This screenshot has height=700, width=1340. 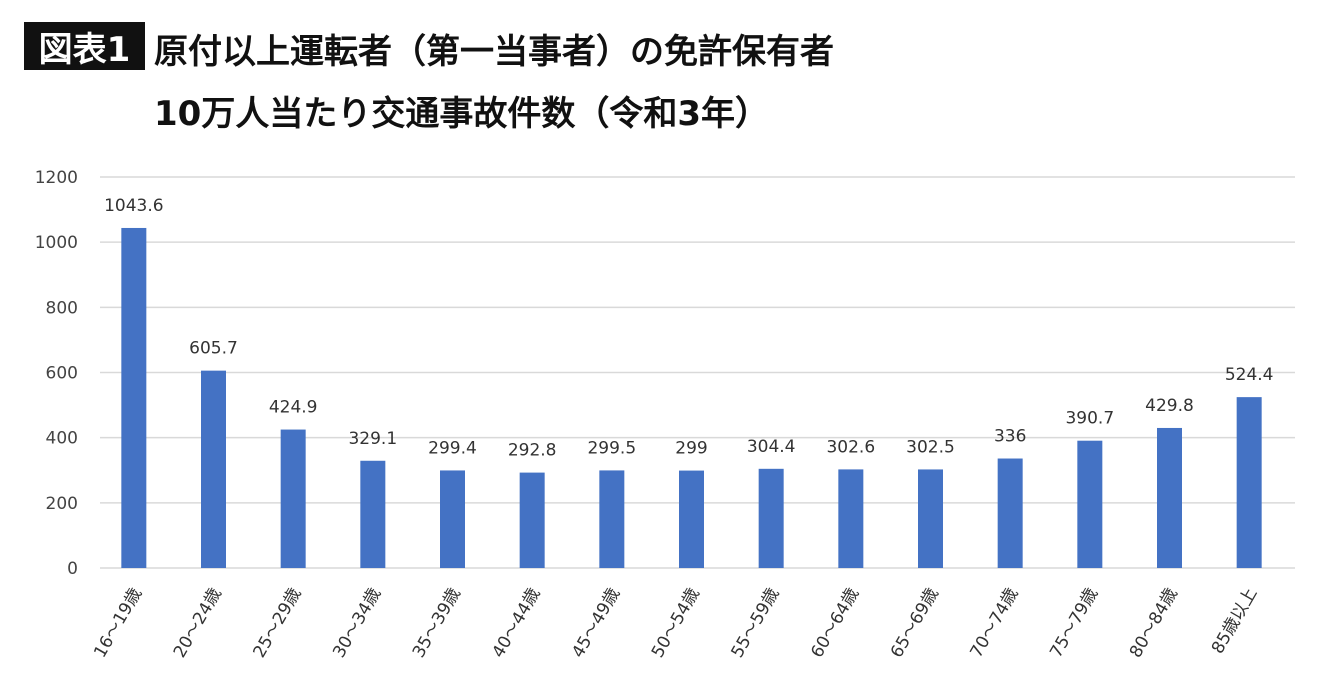 What do you see at coordinates (452, 448) in the screenshot?
I see `data-label: 299.4` at bounding box center [452, 448].